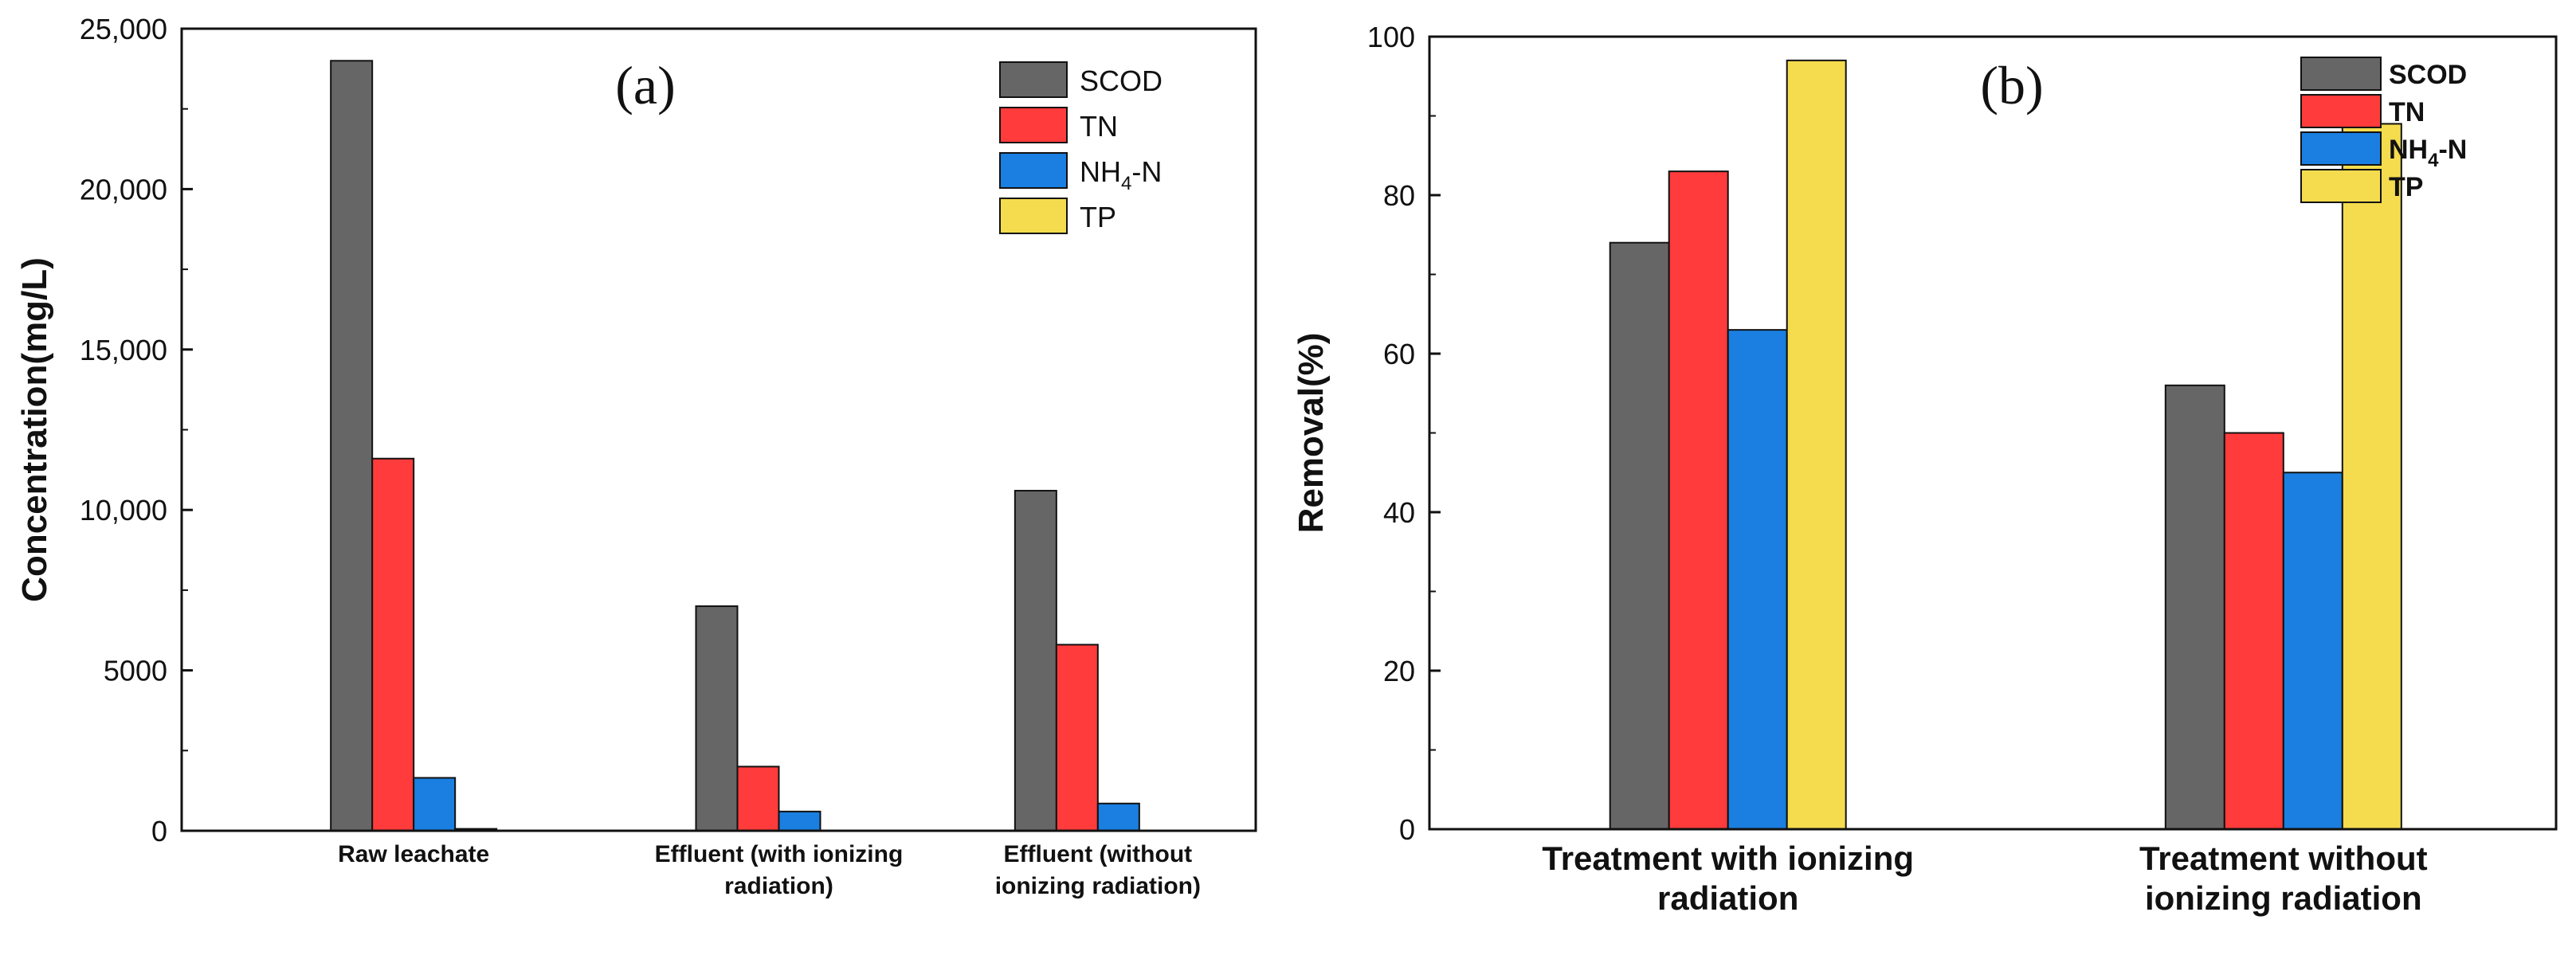  Describe the element at coordinates (1399, 512) in the screenshot. I see `y-tick-label: 40` at that location.